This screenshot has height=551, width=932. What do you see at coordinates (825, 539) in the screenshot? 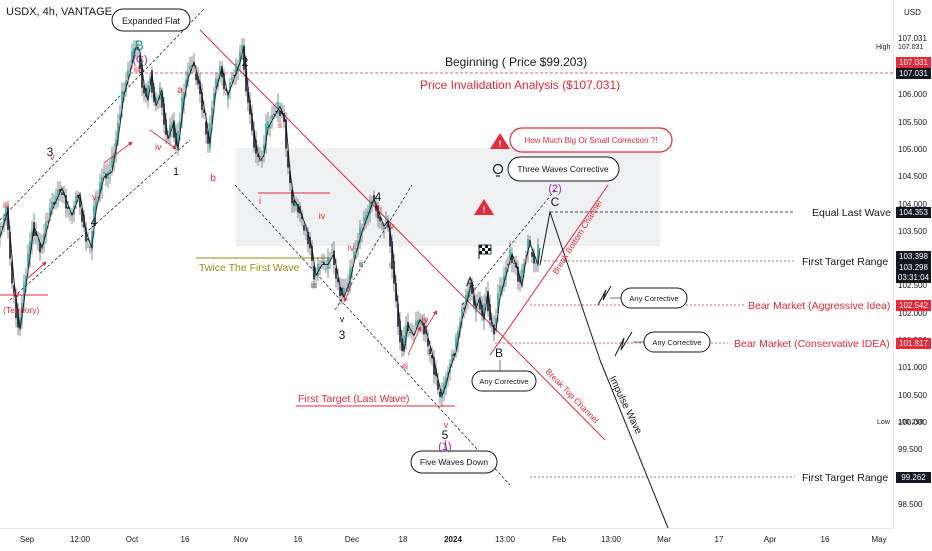
I see `time-tick: 16` at bounding box center [825, 539].